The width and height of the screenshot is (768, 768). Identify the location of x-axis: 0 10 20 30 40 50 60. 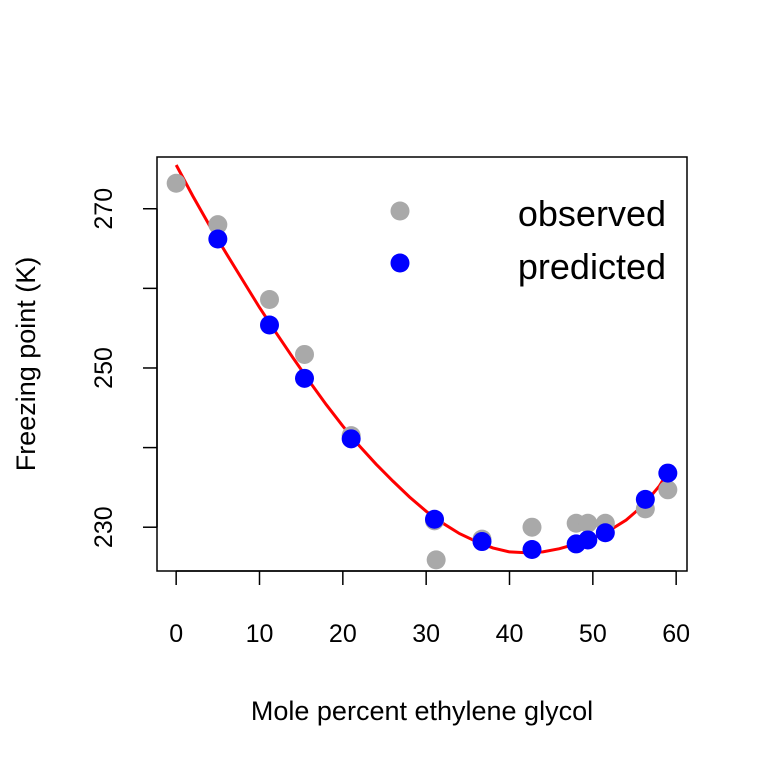
(429, 609).